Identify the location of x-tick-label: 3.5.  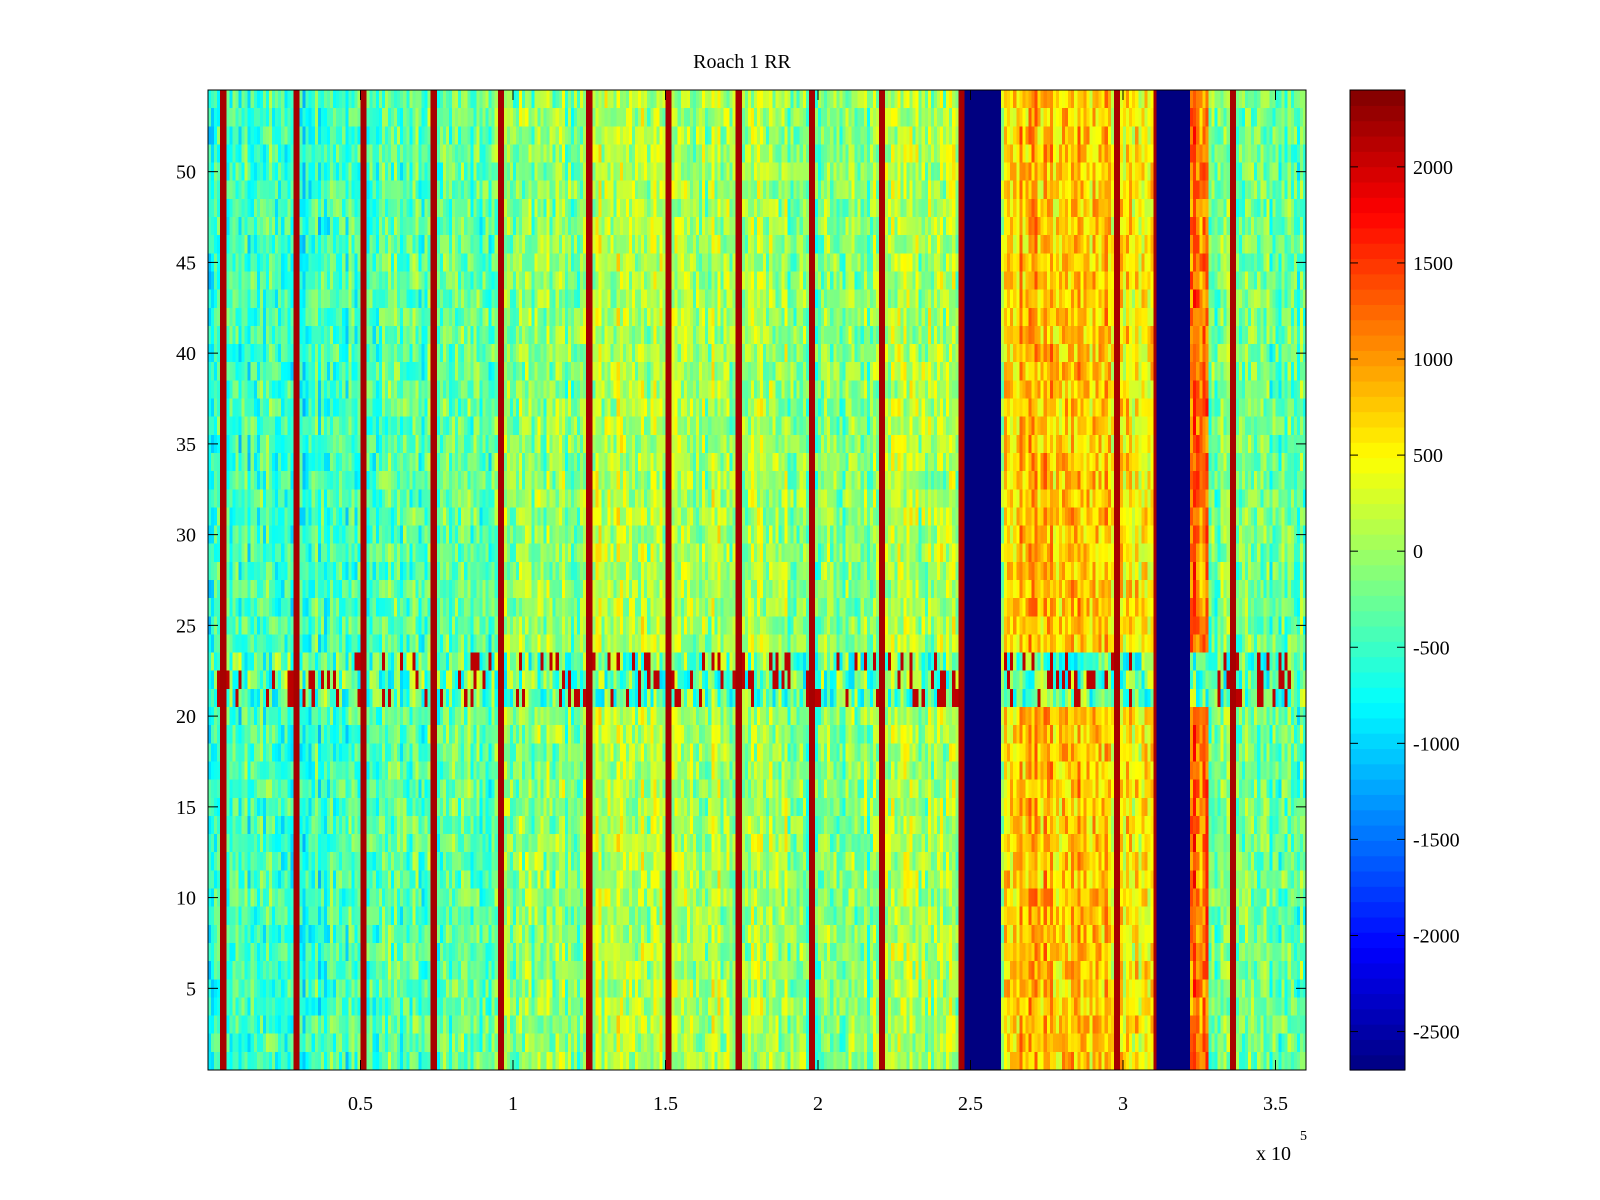
(1275, 1104).